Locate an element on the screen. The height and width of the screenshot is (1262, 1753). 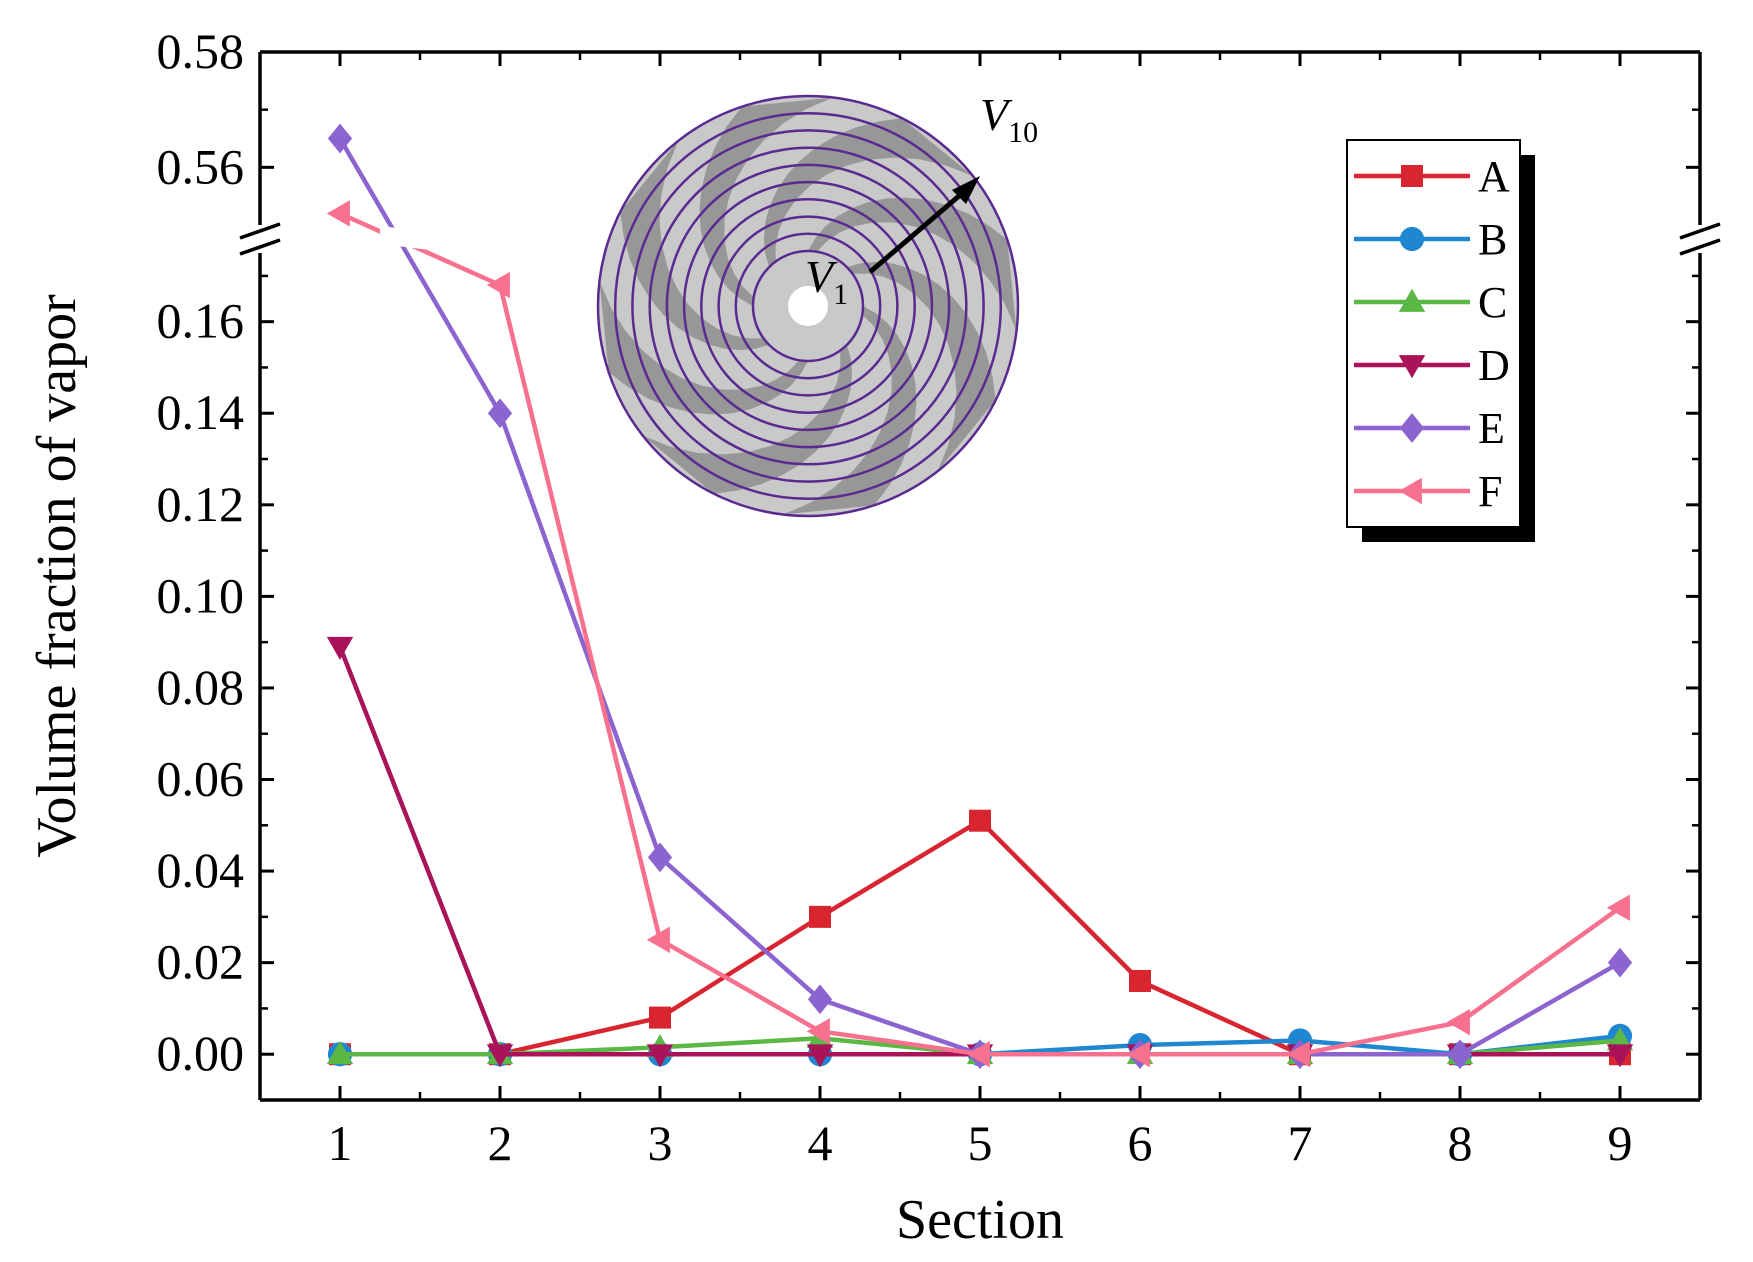
x-tick-label: 9 is located at coordinates (1620, 1143).